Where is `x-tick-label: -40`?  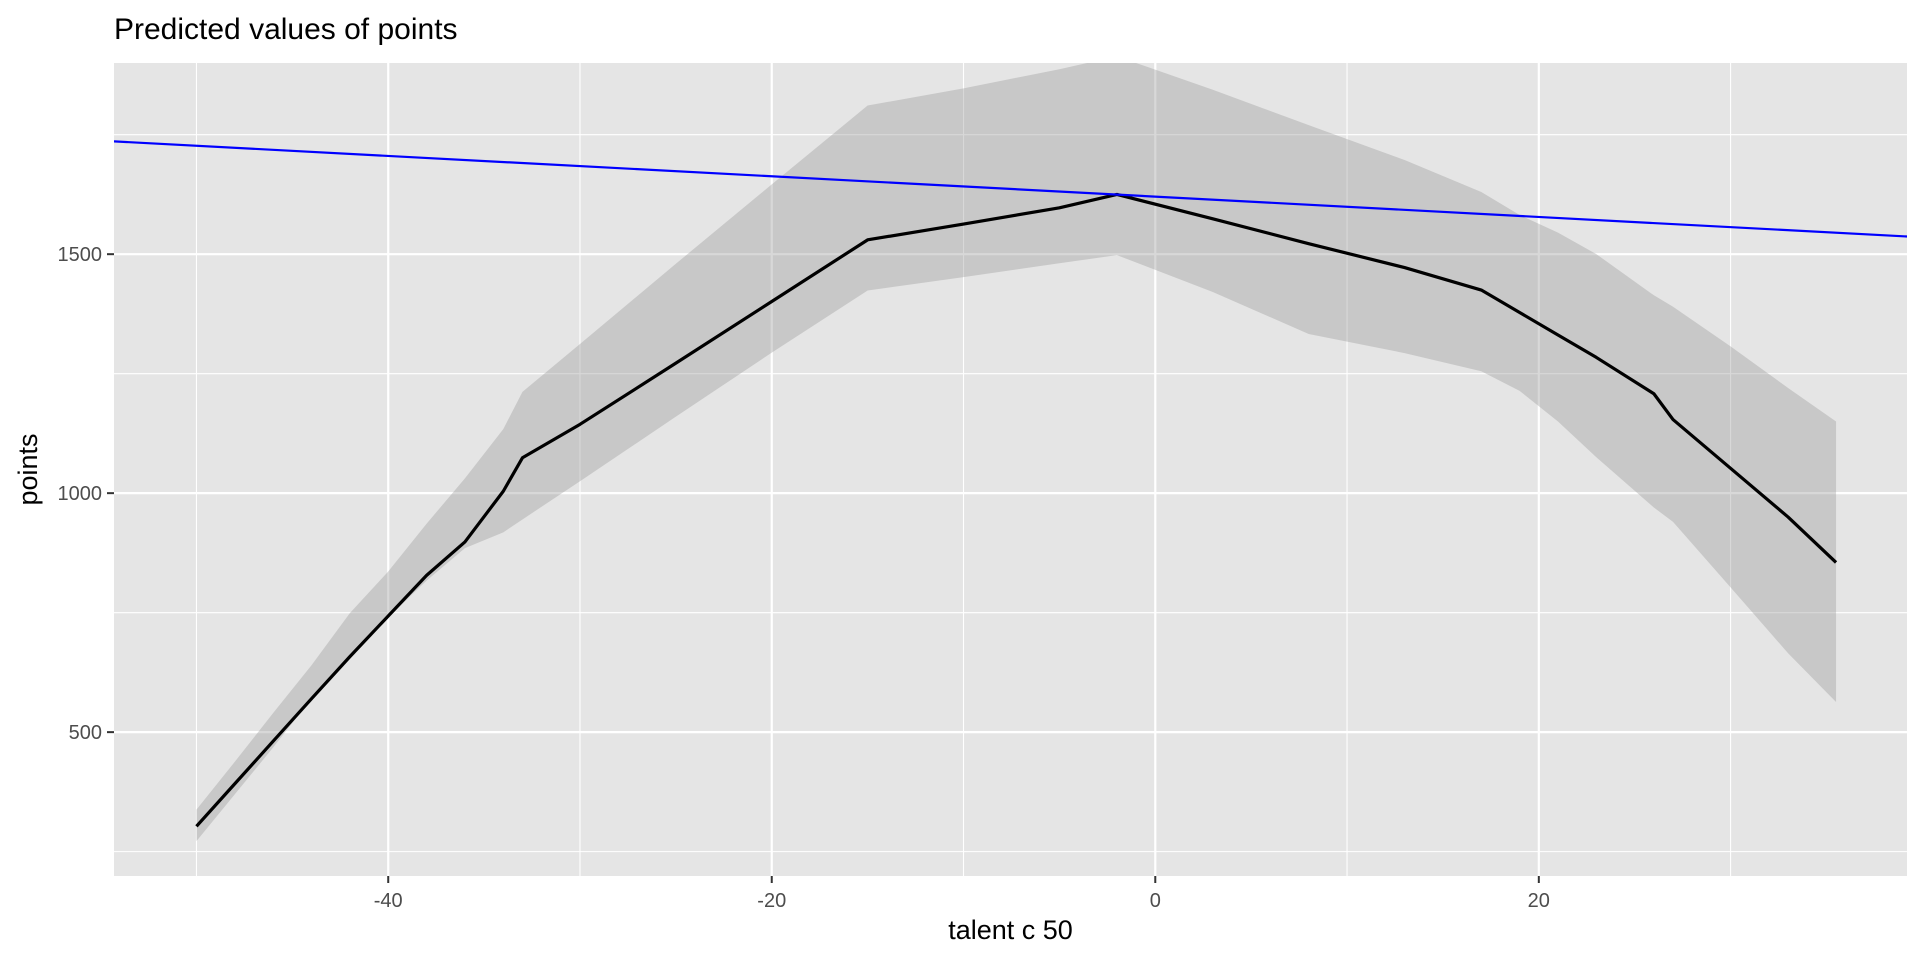 x-tick-label: -40 is located at coordinates (388, 901).